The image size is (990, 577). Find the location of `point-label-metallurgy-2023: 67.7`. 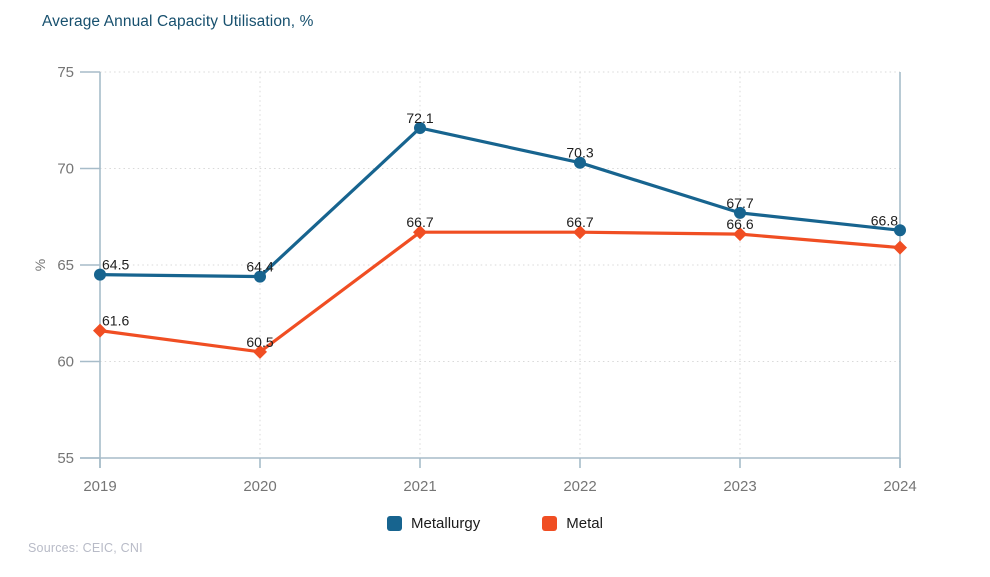

point-label-metallurgy-2023: 67.7 is located at coordinates (739, 203).